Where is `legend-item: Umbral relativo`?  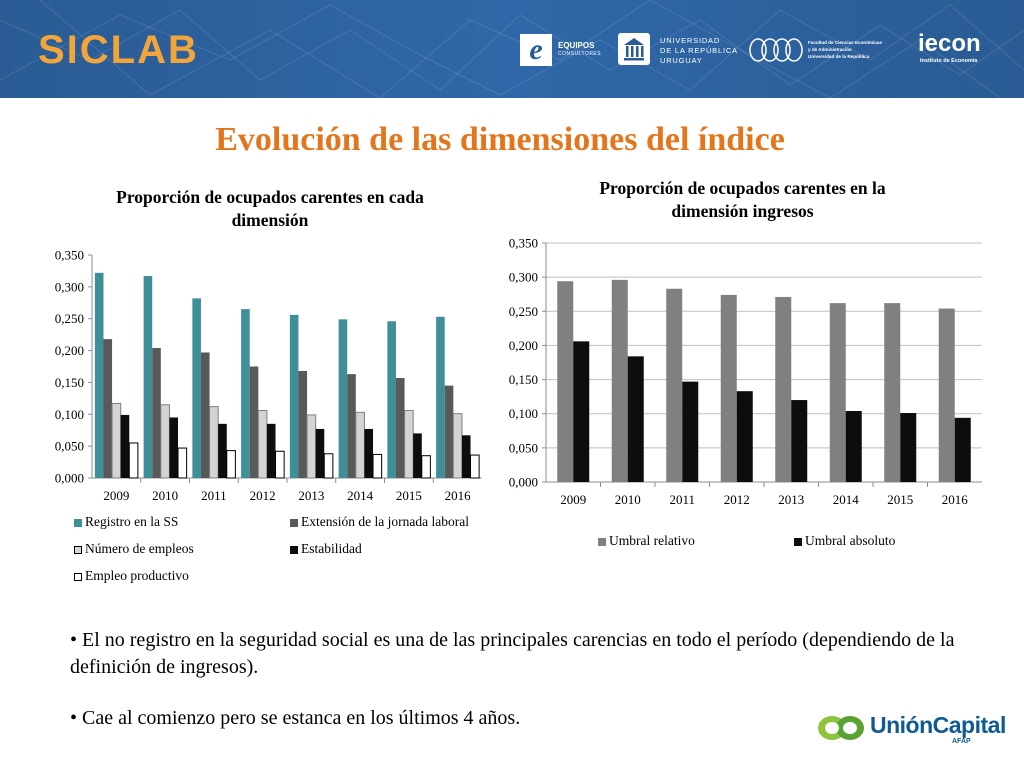
legend-item: Umbral relativo is located at coordinates (646, 541).